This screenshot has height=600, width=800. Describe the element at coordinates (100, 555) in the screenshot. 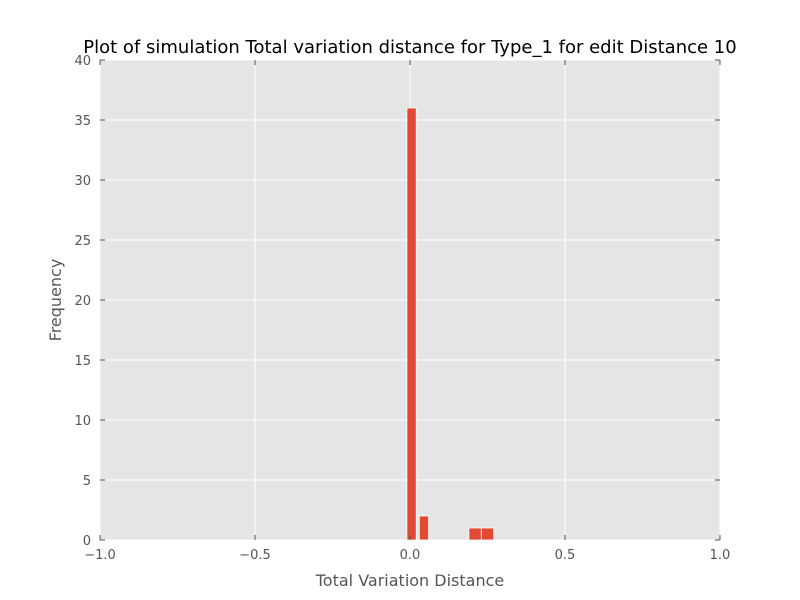

I see `x-tick-label: −1.0` at that location.